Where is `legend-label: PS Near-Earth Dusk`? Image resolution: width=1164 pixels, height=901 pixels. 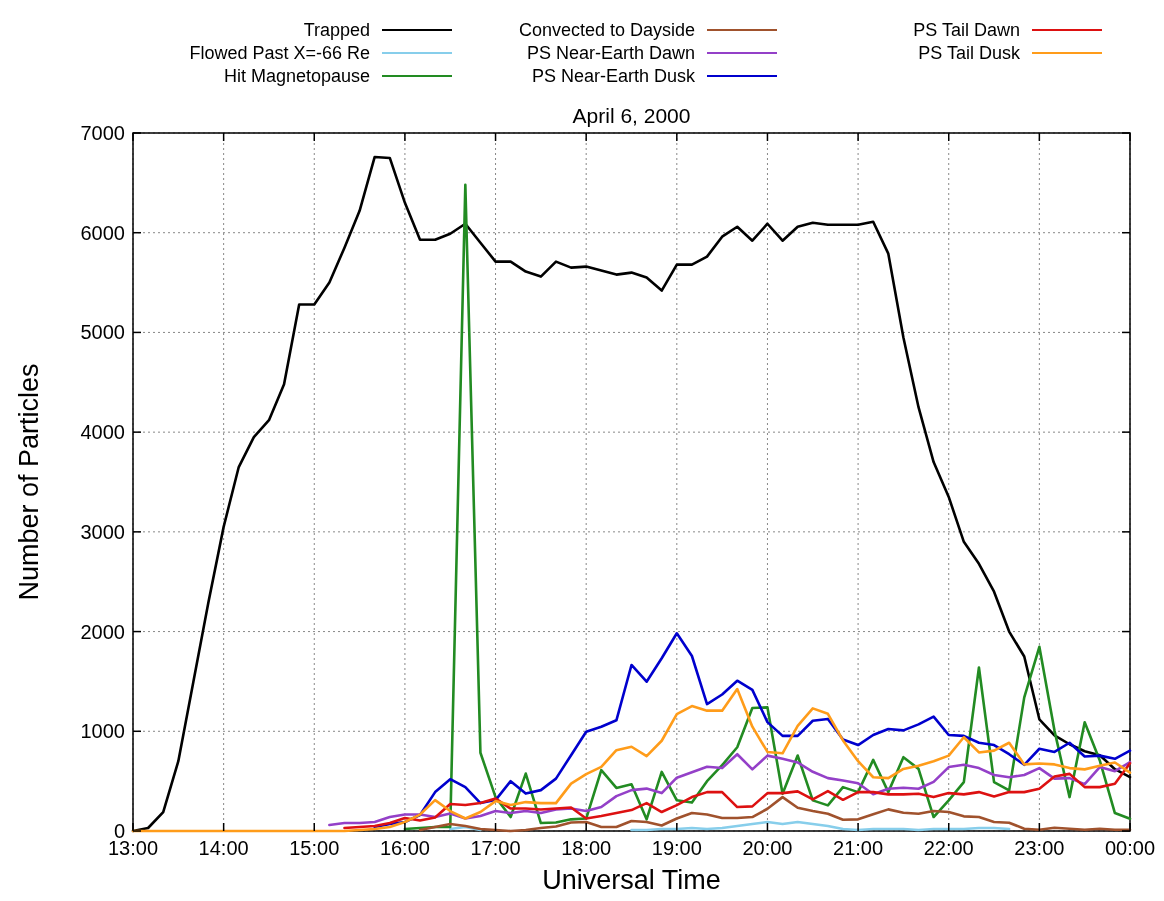
legend-label: PS Near-Earth Dusk is located at coordinates (613, 76).